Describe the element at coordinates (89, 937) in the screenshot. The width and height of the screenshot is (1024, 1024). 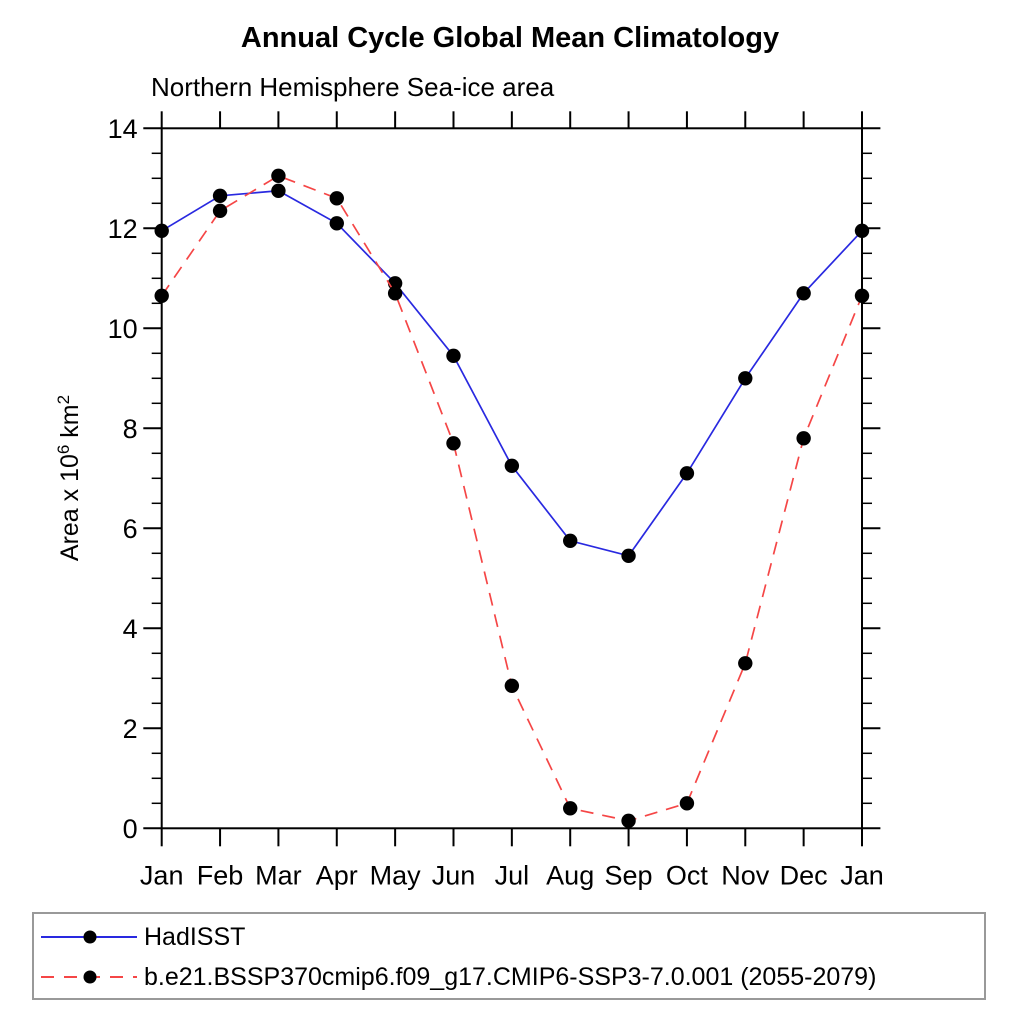
I see `hadisst-line-sample` at that location.